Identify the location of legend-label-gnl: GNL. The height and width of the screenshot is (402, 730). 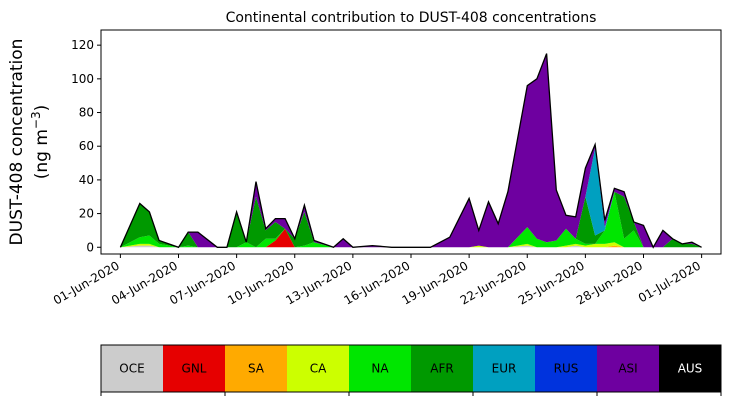
(194, 369).